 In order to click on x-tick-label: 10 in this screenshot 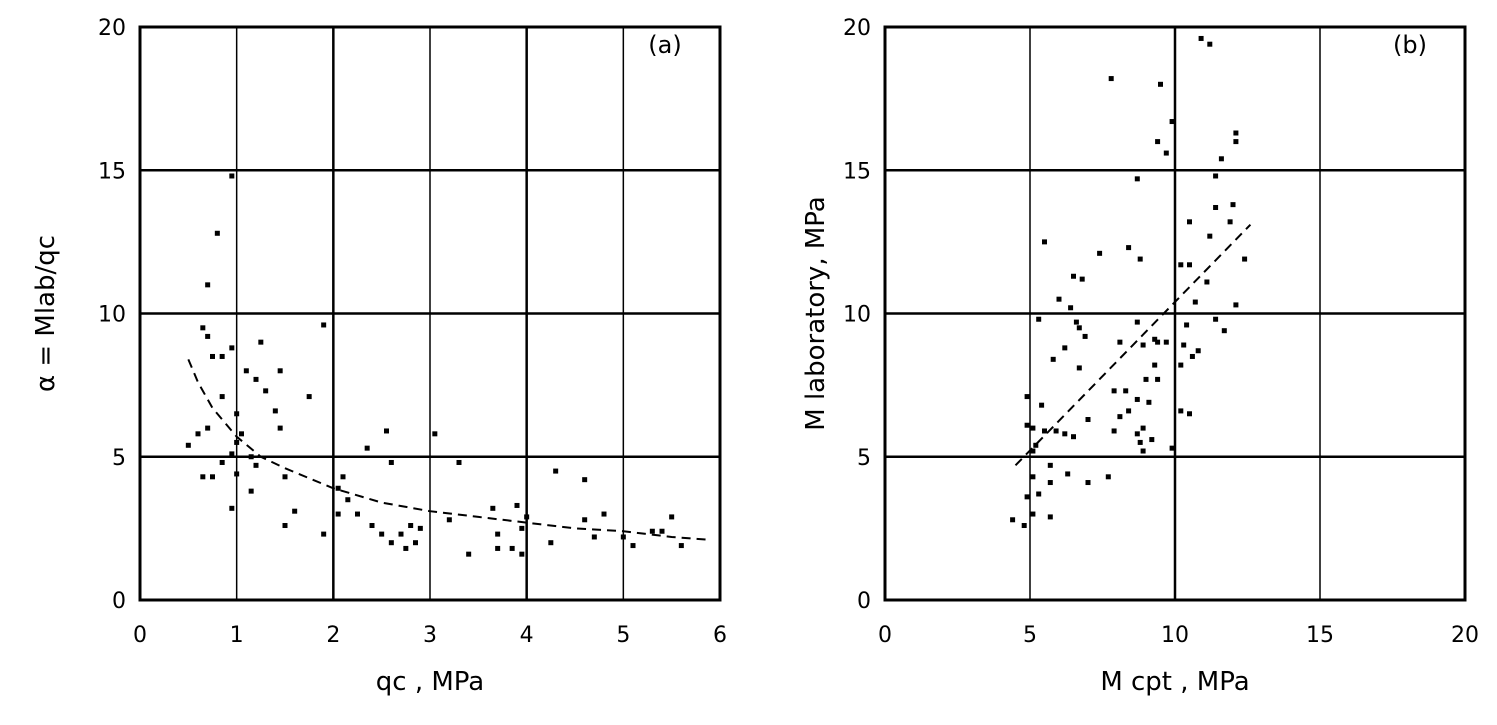, I will do `click(1175, 635)`.